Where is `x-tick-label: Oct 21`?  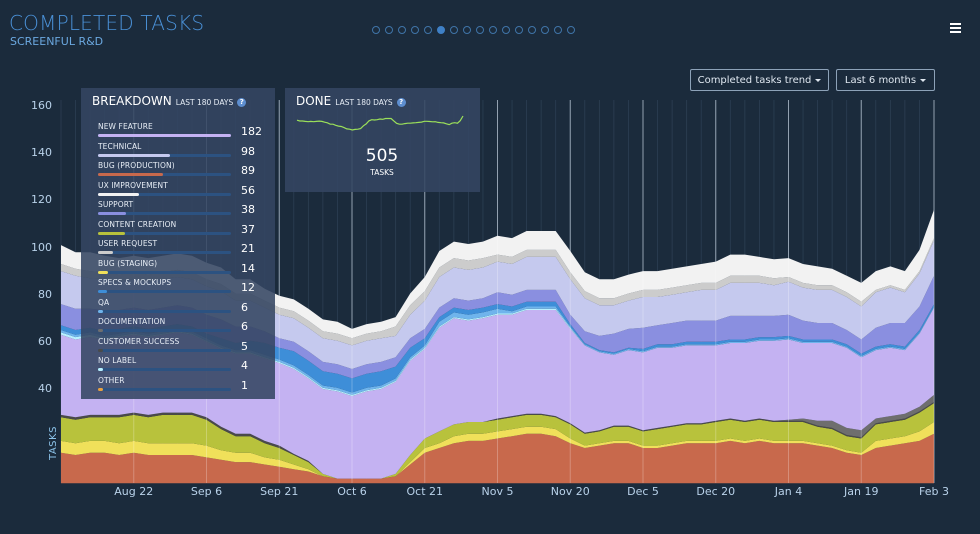
x-tick-label: Oct 21 is located at coordinates (425, 491).